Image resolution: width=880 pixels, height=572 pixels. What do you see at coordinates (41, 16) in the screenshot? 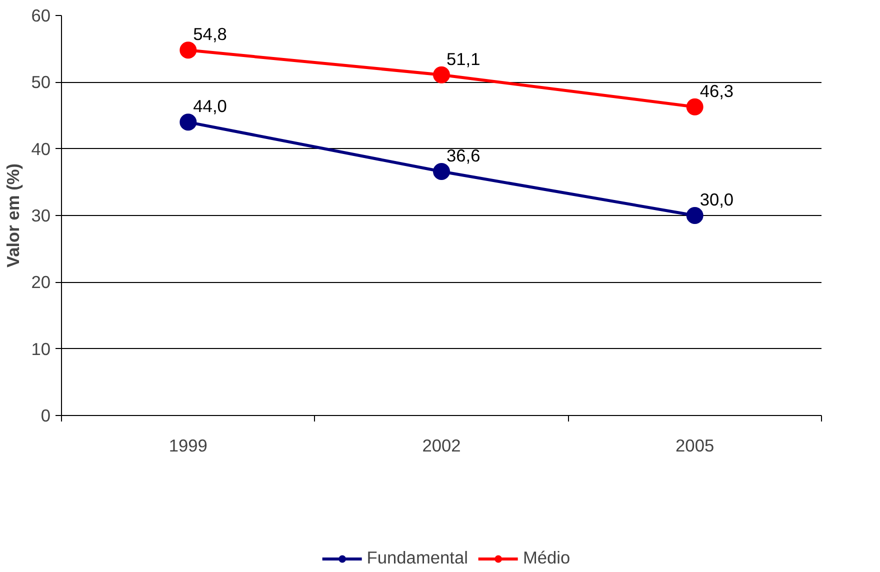
I see `y-tick-label: 60` at bounding box center [41, 16].